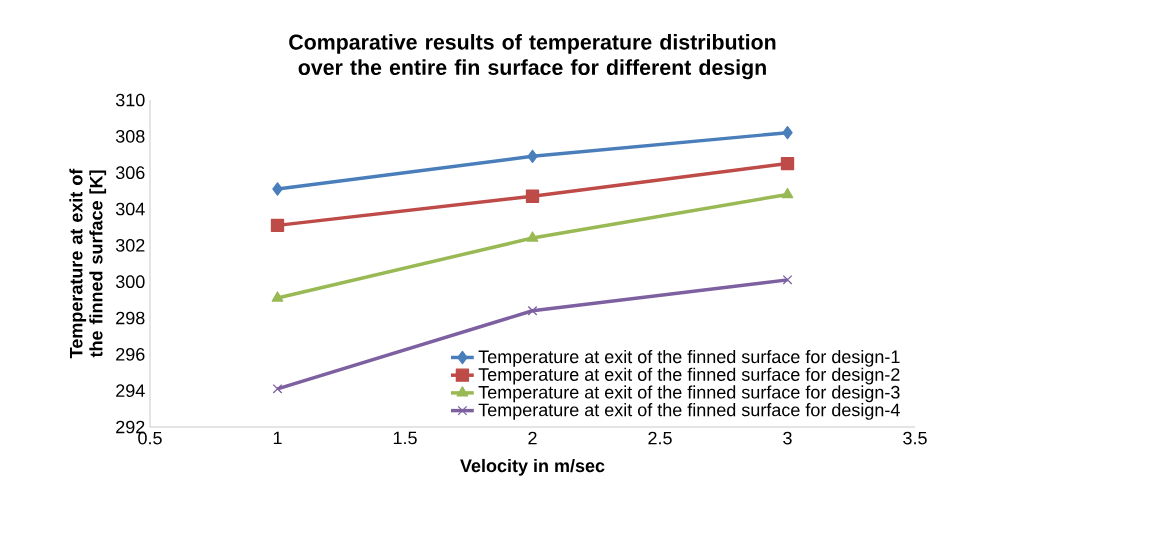 The width and height of the screenshot is (1155, 560). What do you see at coordinates (277, 438) in the screenshot?
I see `x-tick-label: 1` at bounding box center [277, 438].